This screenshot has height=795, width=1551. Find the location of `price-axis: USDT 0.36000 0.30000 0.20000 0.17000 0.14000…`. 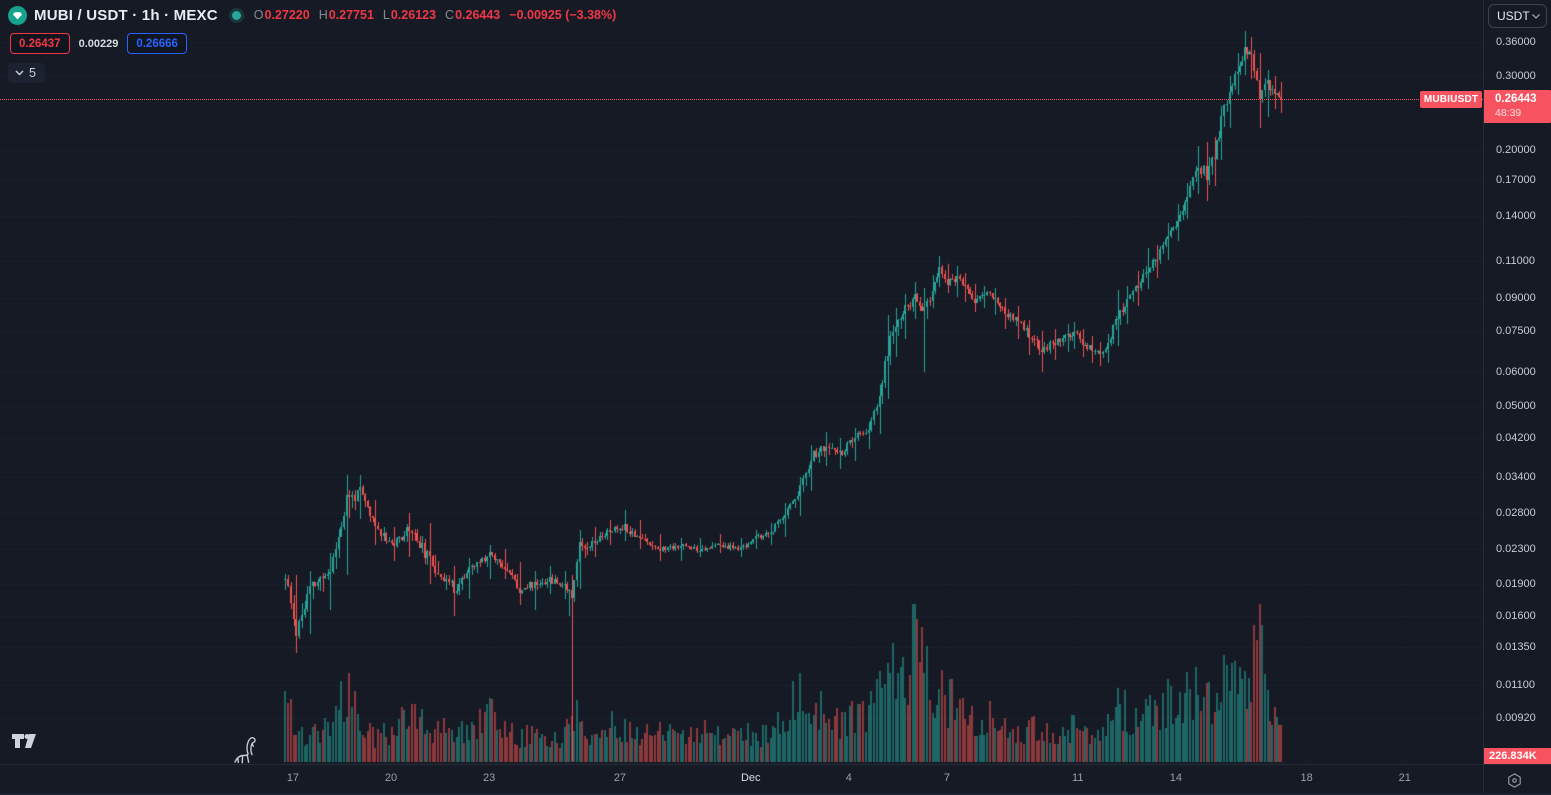

price-axis: USDT 0.36000 0.30000 0.20000 0.17000 0.14000… is located at coordinates (1517, 397).